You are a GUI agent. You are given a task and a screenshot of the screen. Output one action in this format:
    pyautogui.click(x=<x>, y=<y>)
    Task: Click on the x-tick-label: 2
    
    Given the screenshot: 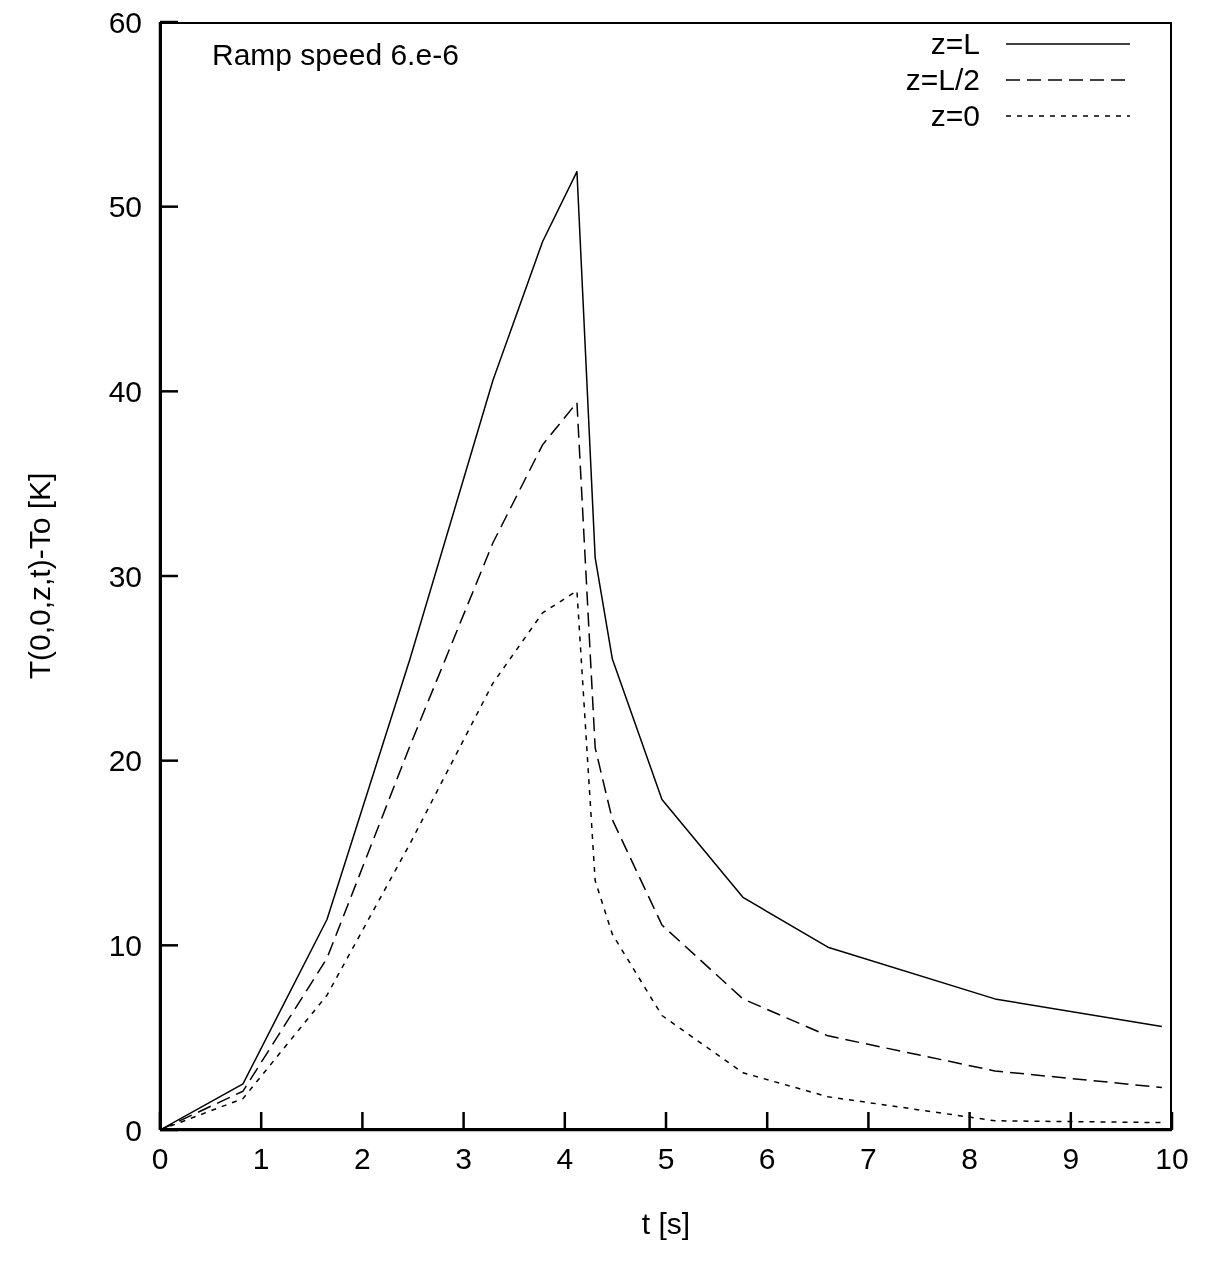 What is the action you would take?
    pyautogui.click(x=362, y=1159)
    